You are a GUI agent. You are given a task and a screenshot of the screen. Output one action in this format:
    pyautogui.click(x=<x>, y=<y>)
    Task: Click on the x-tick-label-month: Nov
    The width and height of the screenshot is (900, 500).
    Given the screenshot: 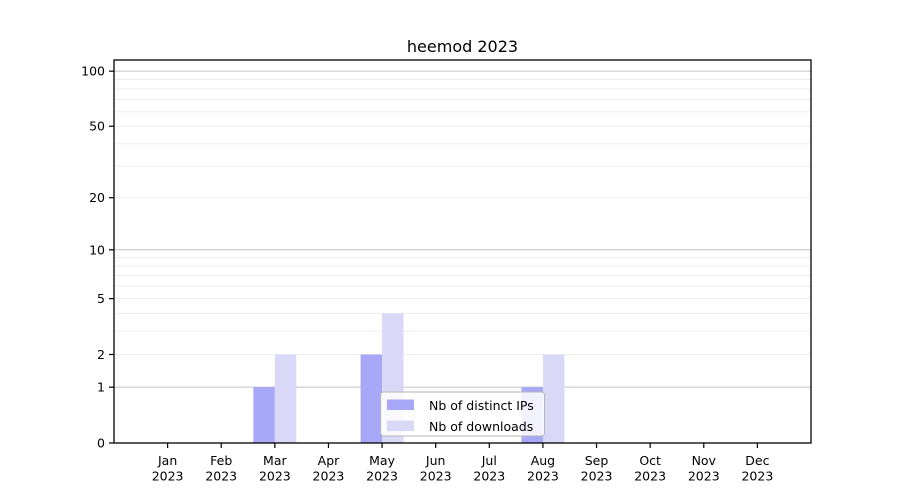 What is the action you would take?
    pyautogui.click(x=704, y=460)
    